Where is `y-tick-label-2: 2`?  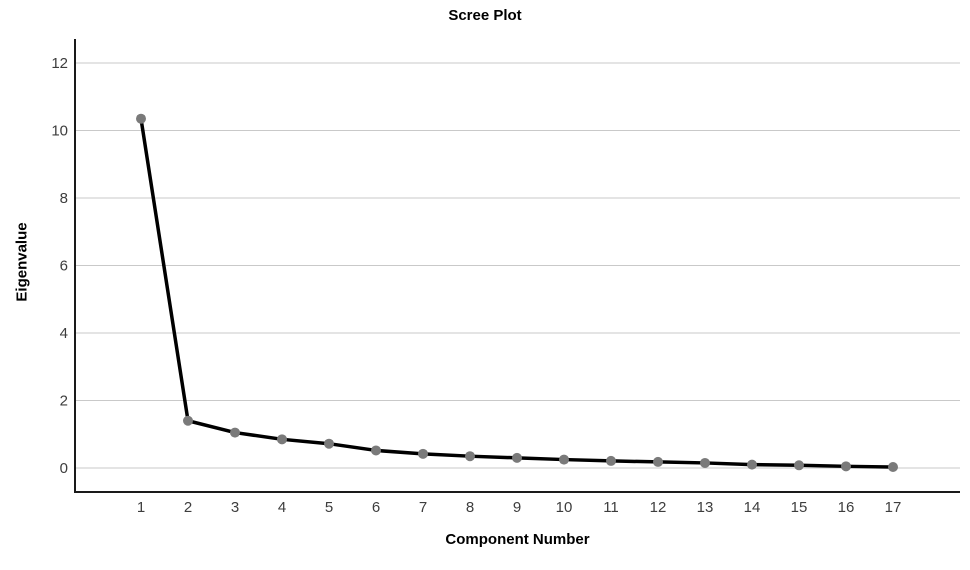
y-tick-label-2: 2 is located at coordinates (64, 401).